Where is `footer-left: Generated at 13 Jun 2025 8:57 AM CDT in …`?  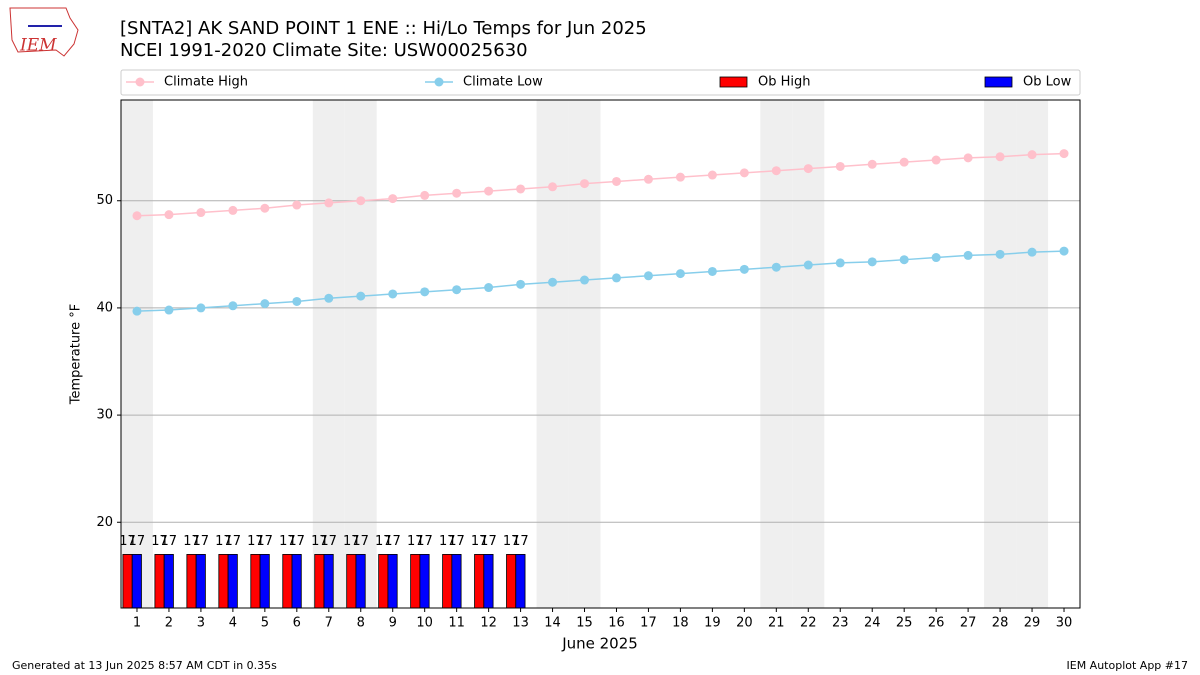 footer-left: Generated at 13 Jun 2025 8:57 AM CDT in … is located at coordinates (144, 665).